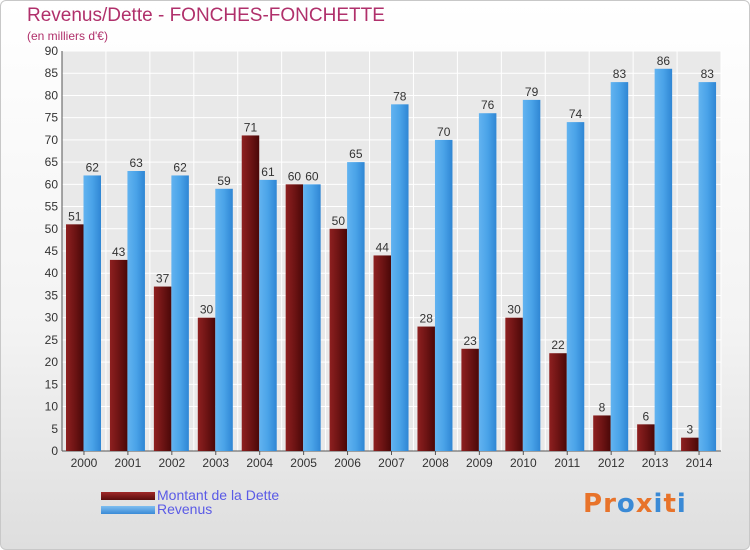 The height and width of the screenshot is (550, 750). I want to click on y-tick-label: 15, so click(52, 384).